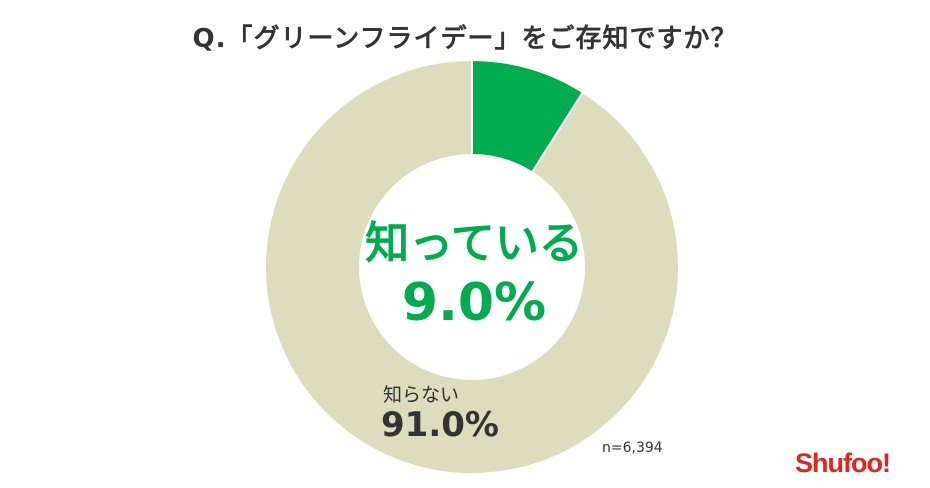  Describe the element at coordinates (474, 243) in the screenshot. I see `slice-label-known: 知っている` at that location.